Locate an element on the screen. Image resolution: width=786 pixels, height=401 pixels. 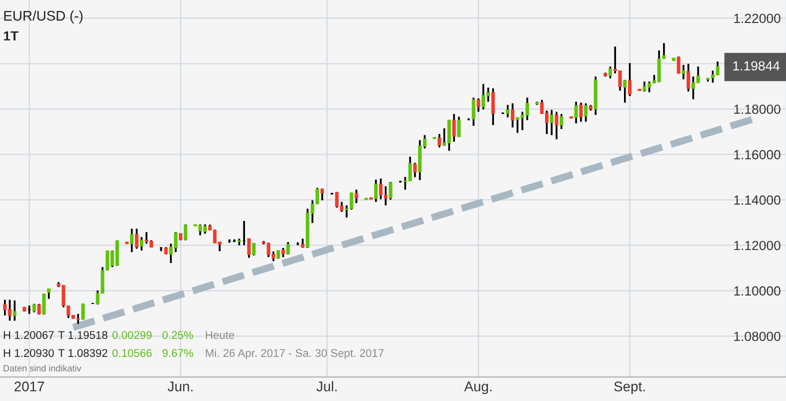
y-tick-label: 1.10000 is located at coordinates (757, 291).